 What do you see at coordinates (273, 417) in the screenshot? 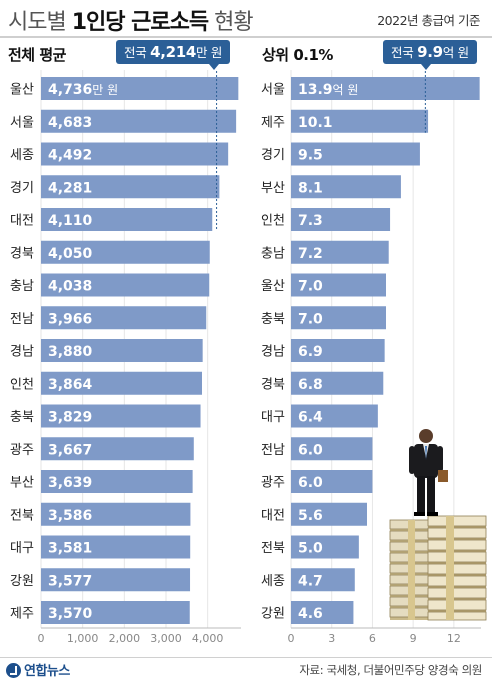
I see `right-category-label: 대구` at bounding box center [273, 417].